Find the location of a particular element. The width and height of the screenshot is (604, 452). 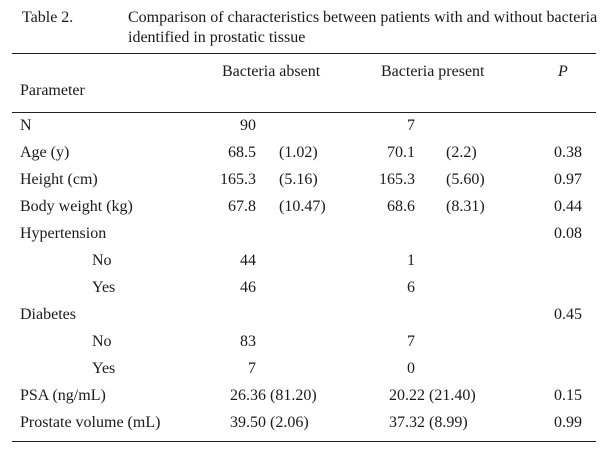

top-rule is located at coordinates (304, 53).